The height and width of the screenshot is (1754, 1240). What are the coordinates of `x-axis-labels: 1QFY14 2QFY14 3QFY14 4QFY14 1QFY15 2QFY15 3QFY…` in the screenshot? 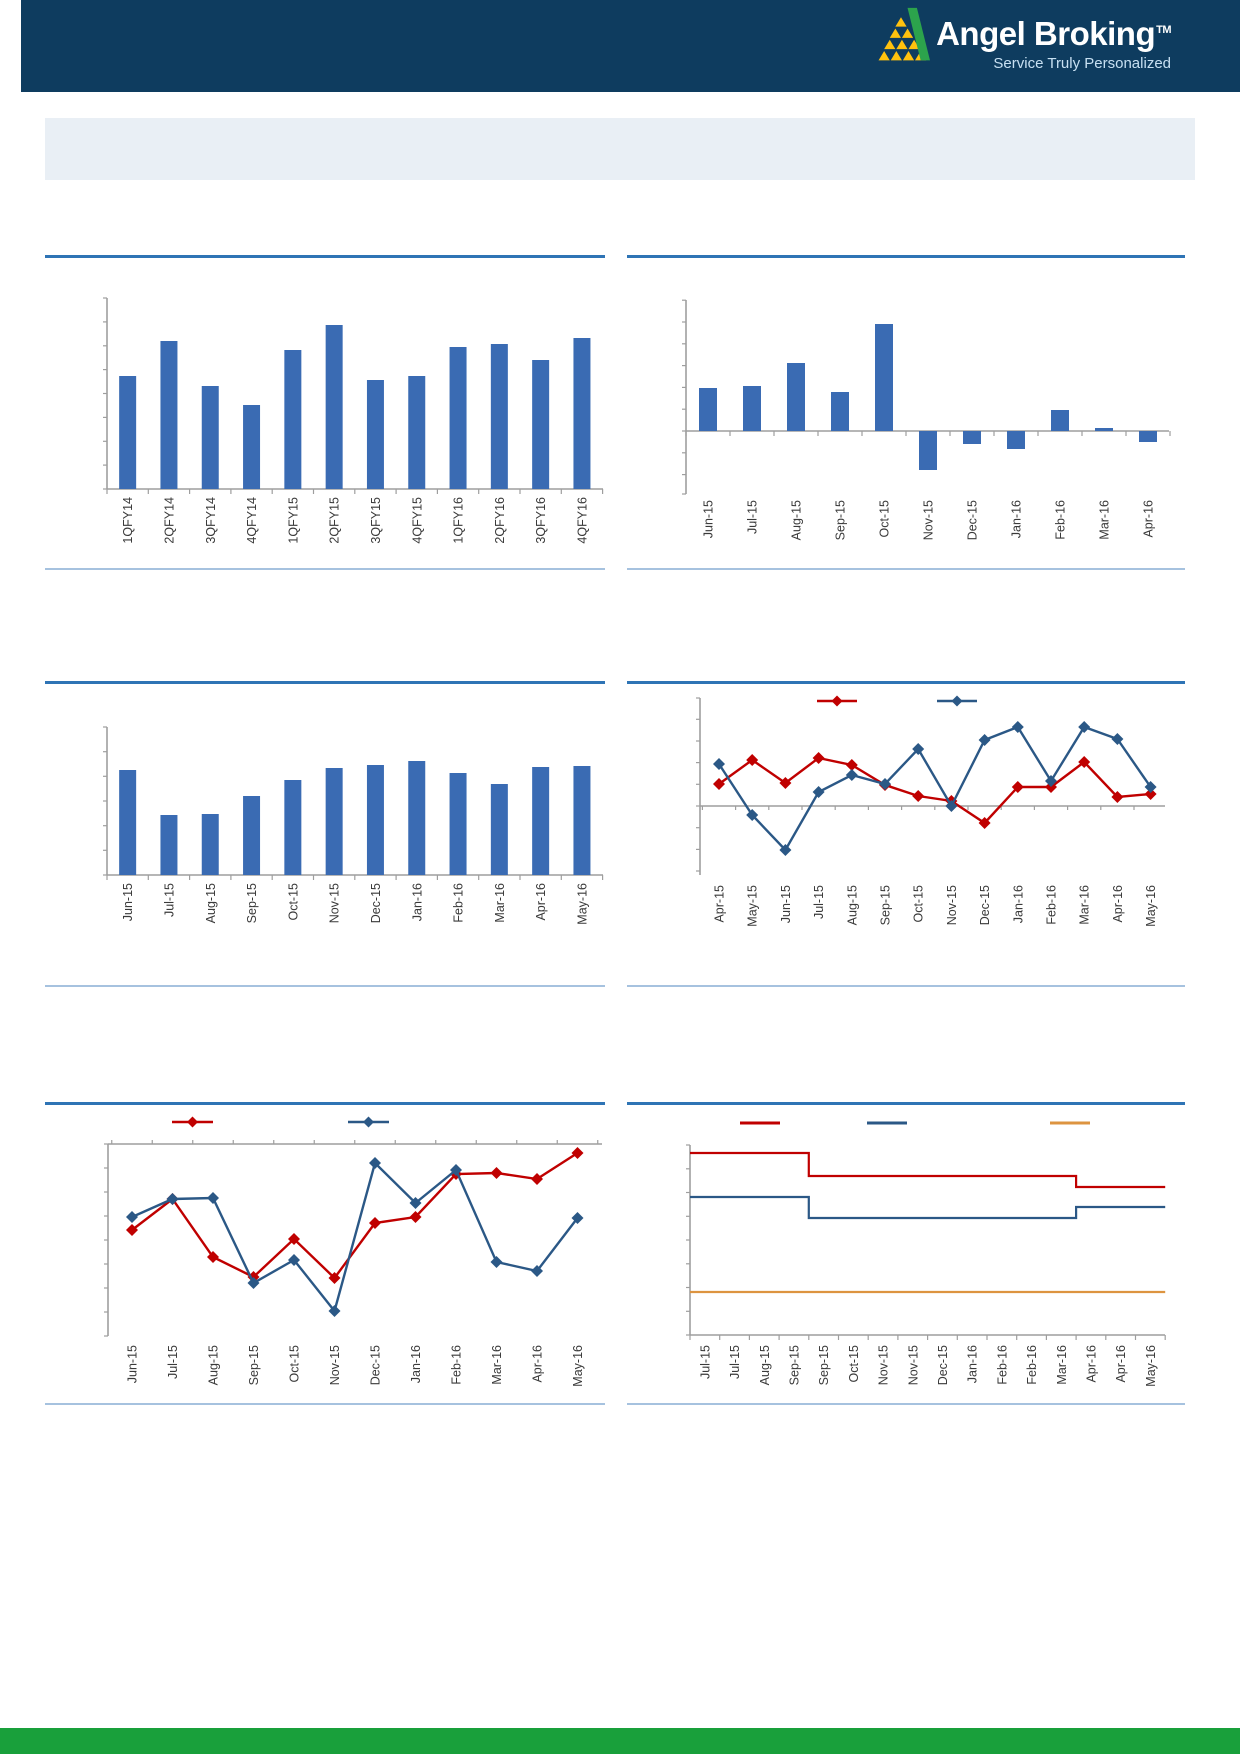 It's located at (355, 520).